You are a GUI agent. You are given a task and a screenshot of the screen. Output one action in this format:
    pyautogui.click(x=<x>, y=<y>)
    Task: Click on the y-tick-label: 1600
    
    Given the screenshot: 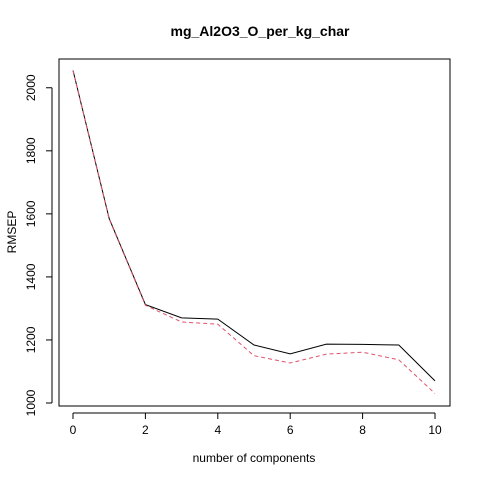 What is the action you would take?
    pyautogui.click(x=31, y=213)
    